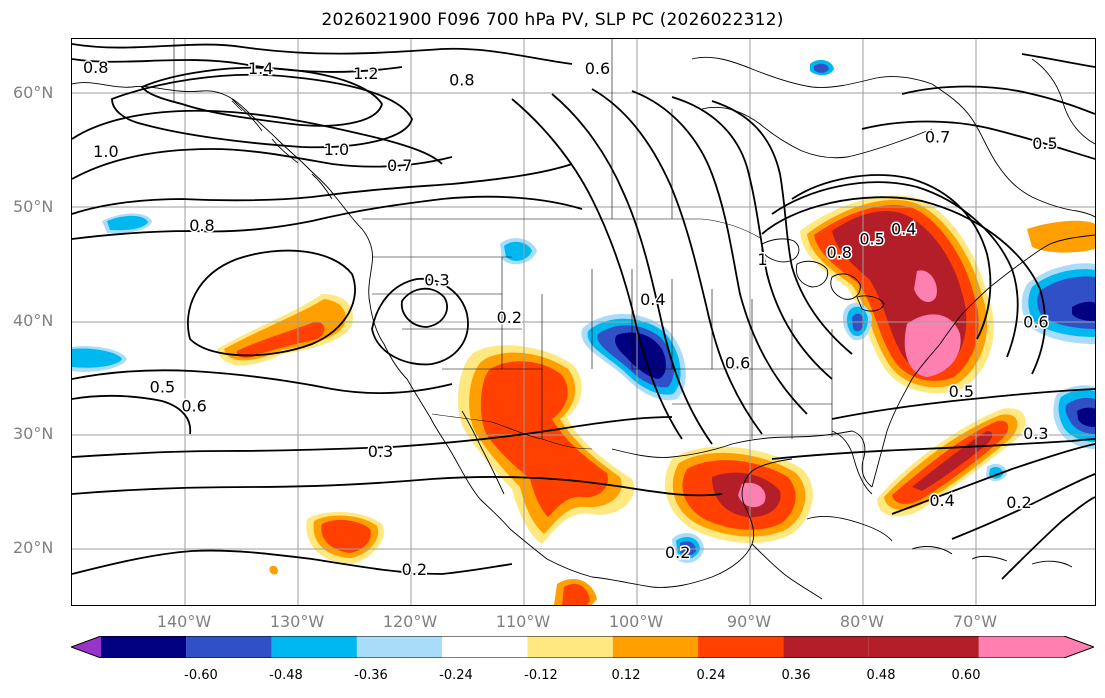 The width and height of the screenshot is (1105, 698). What do you see at coordinates (201, 675) in the screenshot?
I see `colorbar-tick-label: -0.60` at bounding box center [201, 675].